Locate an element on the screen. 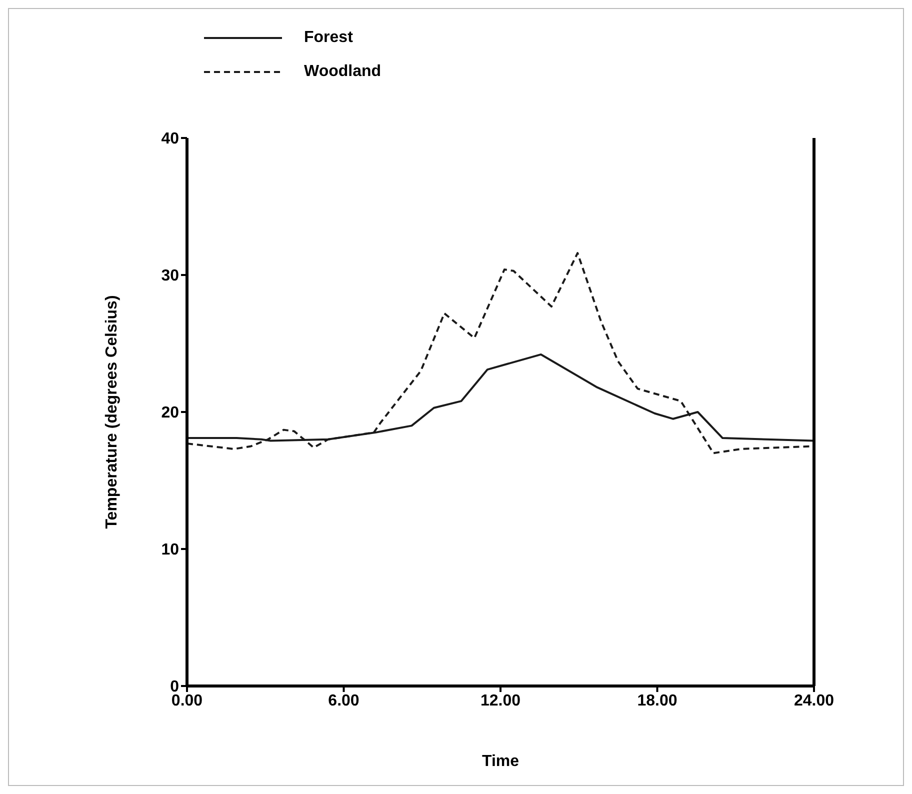 Image resolution: width=912 pixels, height=794 pixels. y-tick-label: 10 is located at coordinates (170, 550).